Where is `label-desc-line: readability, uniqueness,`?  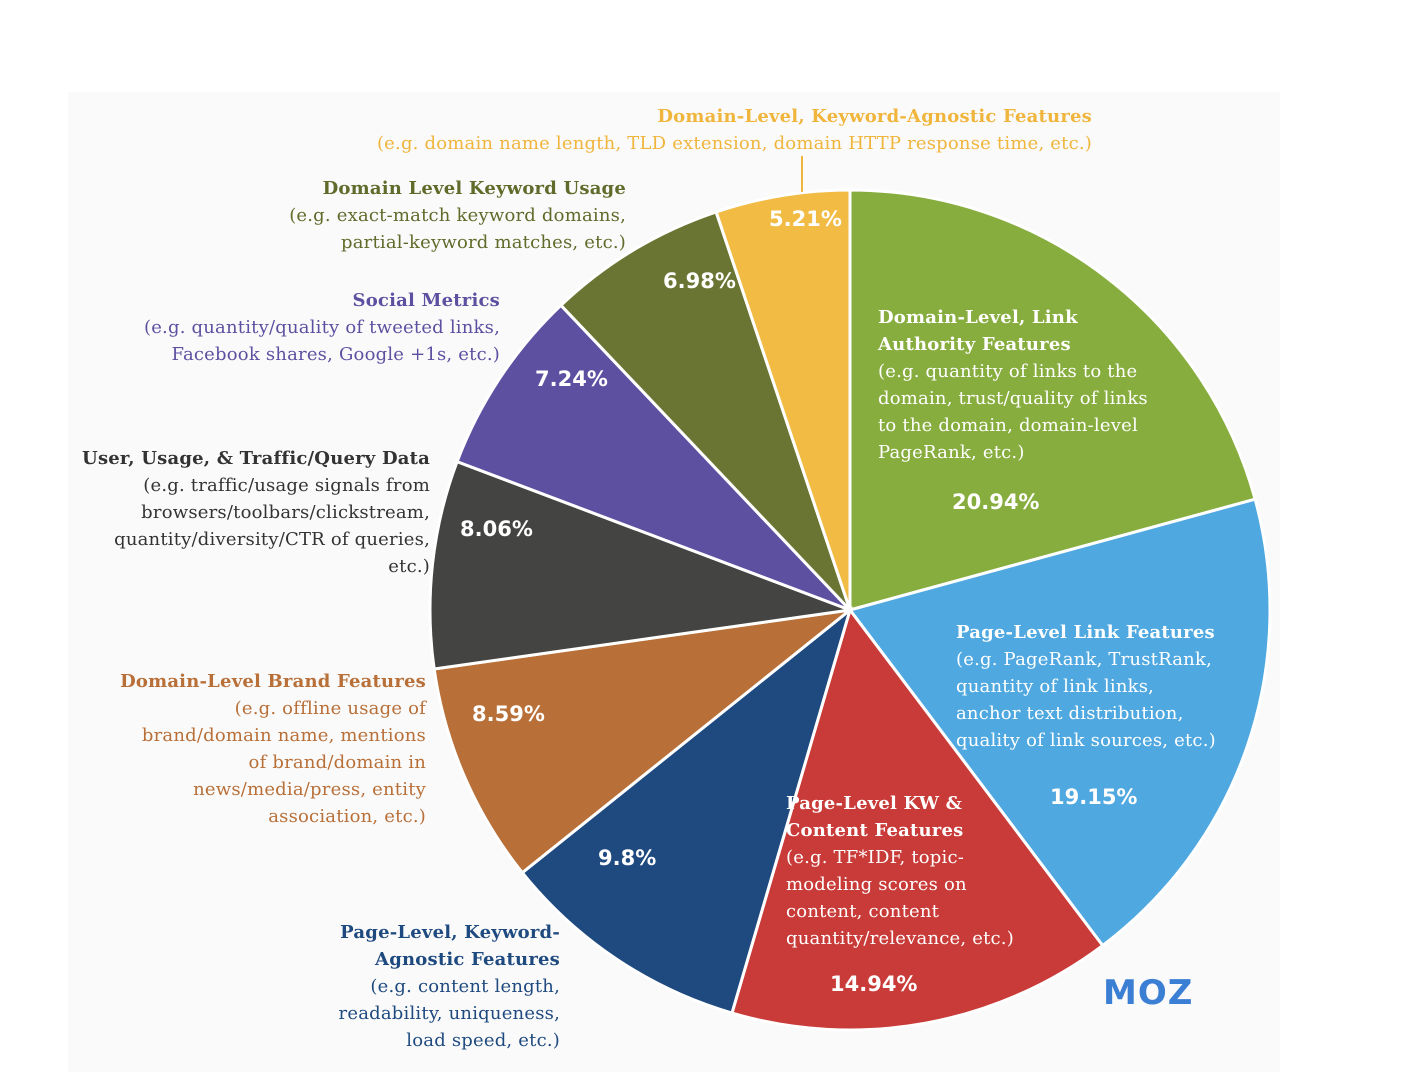 label-desc-line: readability, uniqueness, is located at coordinates (449, 1013).